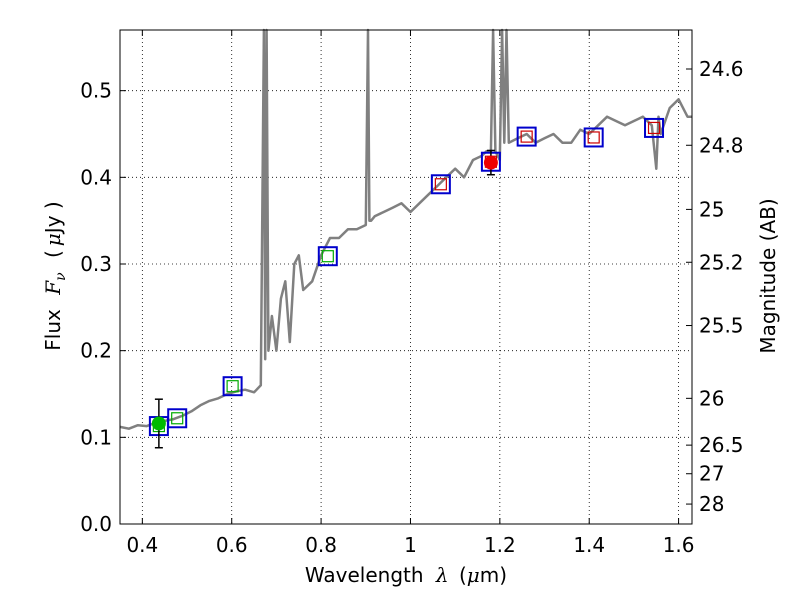  I want to click on y-axis-label: Flux Fν (μJy ), so click(55, 275).